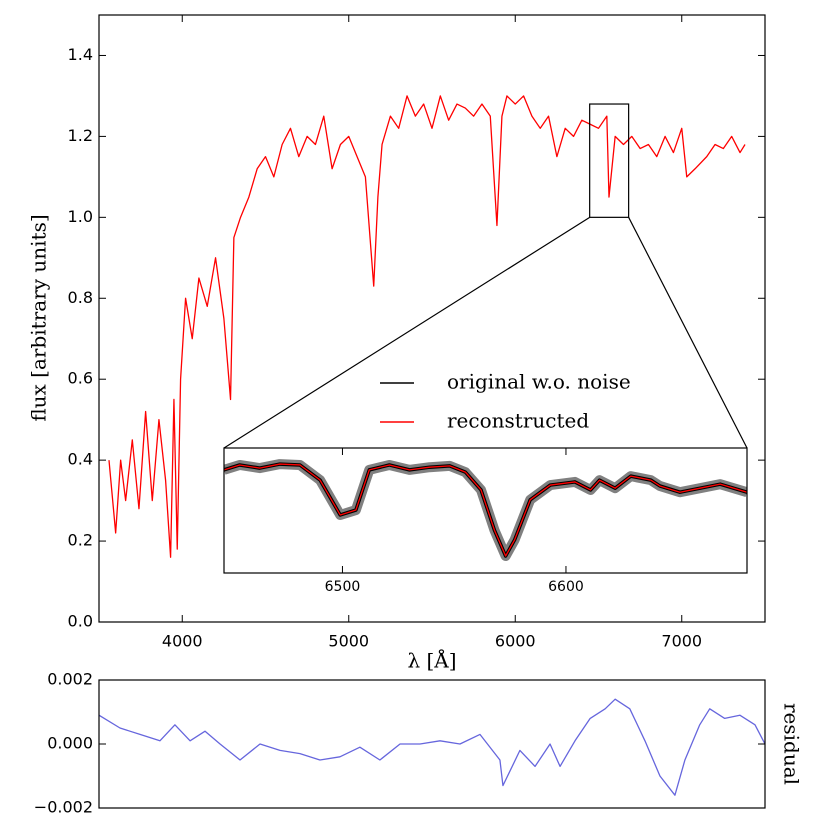 This screenshot has height=830, width=830. What do you see at coordinates (348, 641) in the screenshot?
I see `x-tick-label: 5000` at bounding box center [348, 641].